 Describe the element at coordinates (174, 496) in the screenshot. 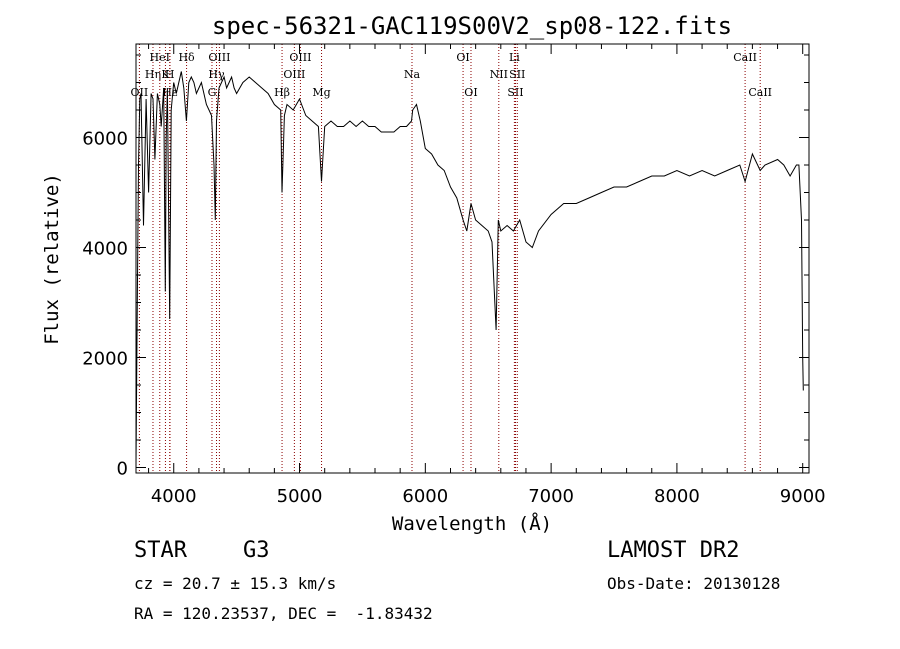

I see `x-tick-label: 4000` at that location.